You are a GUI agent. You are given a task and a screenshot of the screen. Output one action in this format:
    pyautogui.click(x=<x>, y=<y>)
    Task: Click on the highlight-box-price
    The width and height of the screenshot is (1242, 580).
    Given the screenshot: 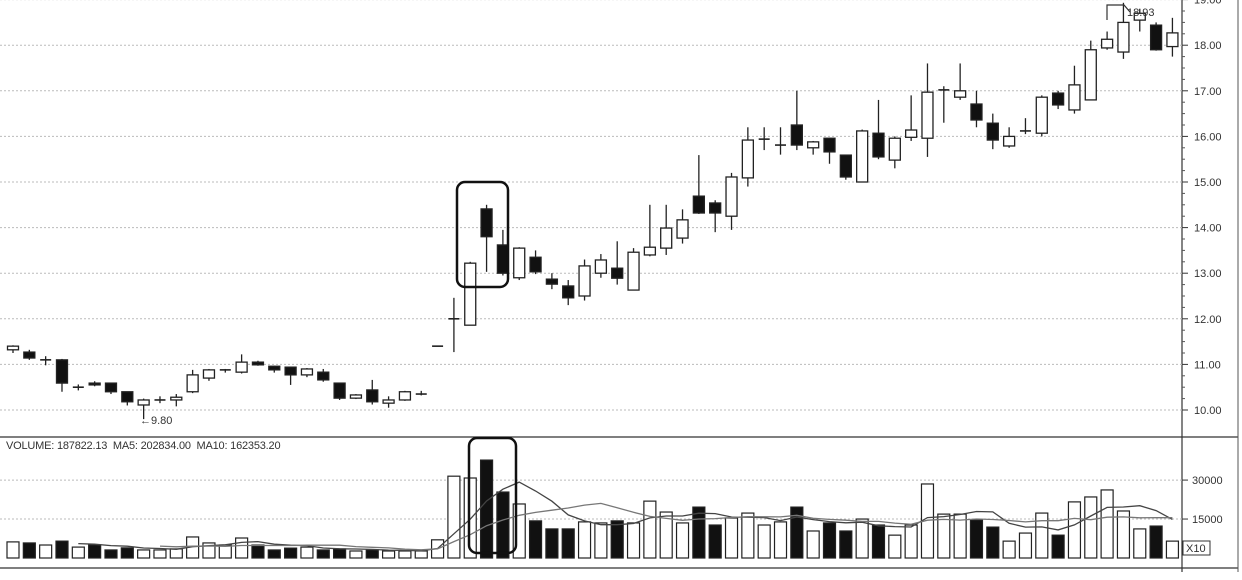 What is the action you would take?
    pyautogui.click(x=482, y=234)
    